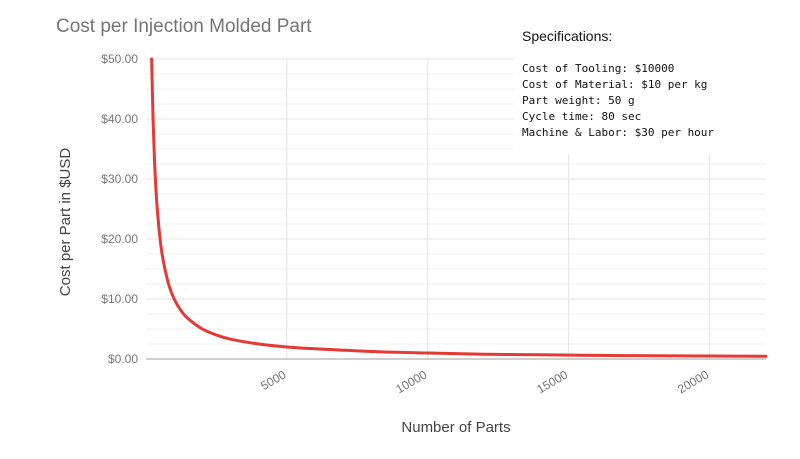  Describe the element at coordinates (65, 222) in the screenshot. I see `y-axis-label: Cost per Part in $USD` at that location.